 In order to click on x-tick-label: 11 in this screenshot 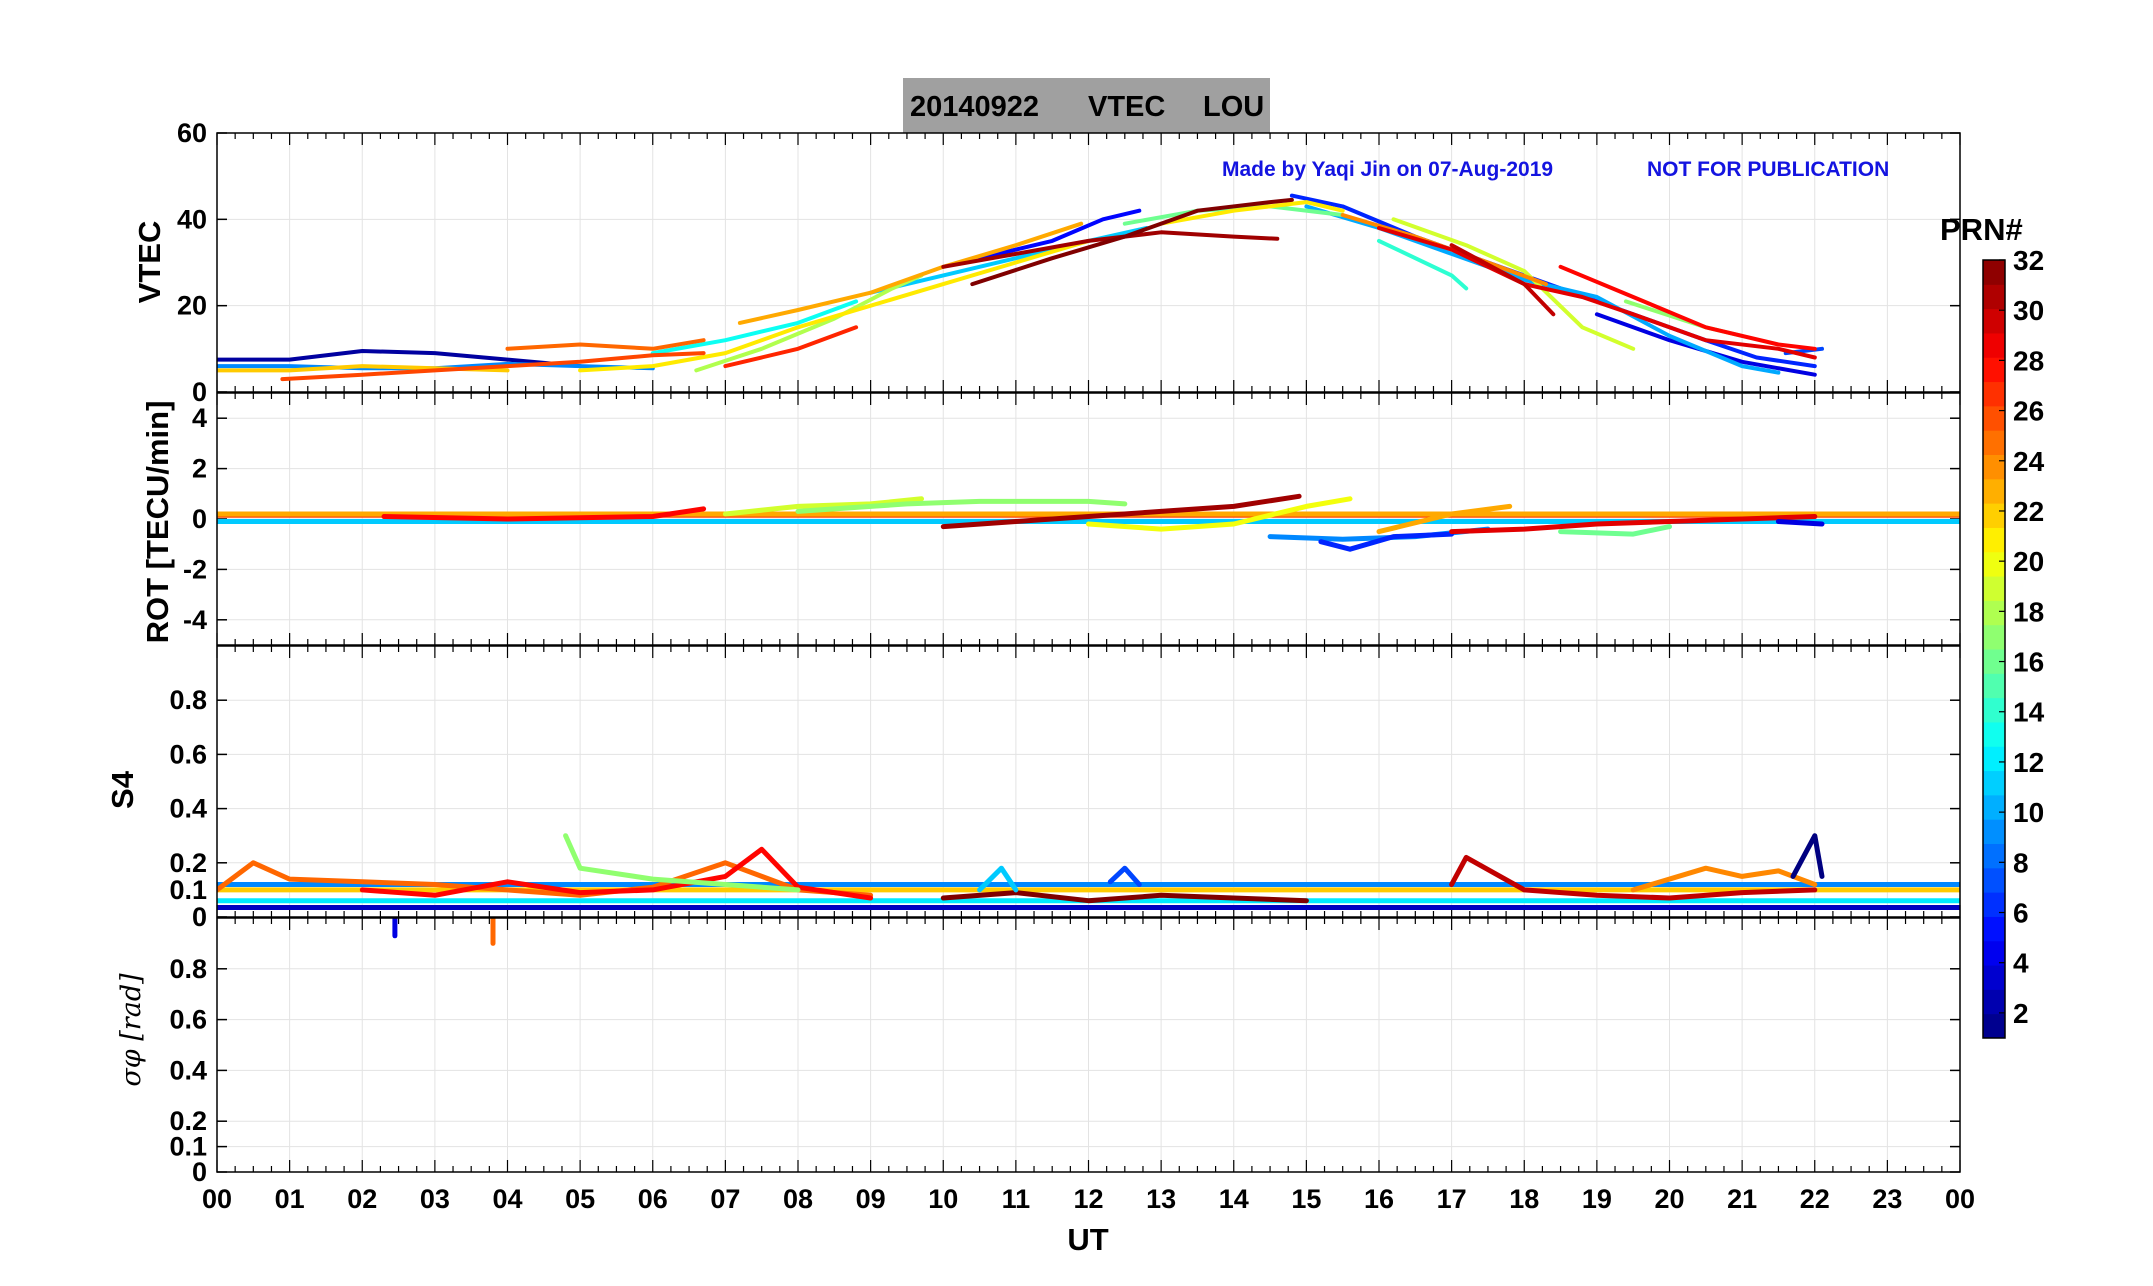, I will do `click(1016, 1199)`.